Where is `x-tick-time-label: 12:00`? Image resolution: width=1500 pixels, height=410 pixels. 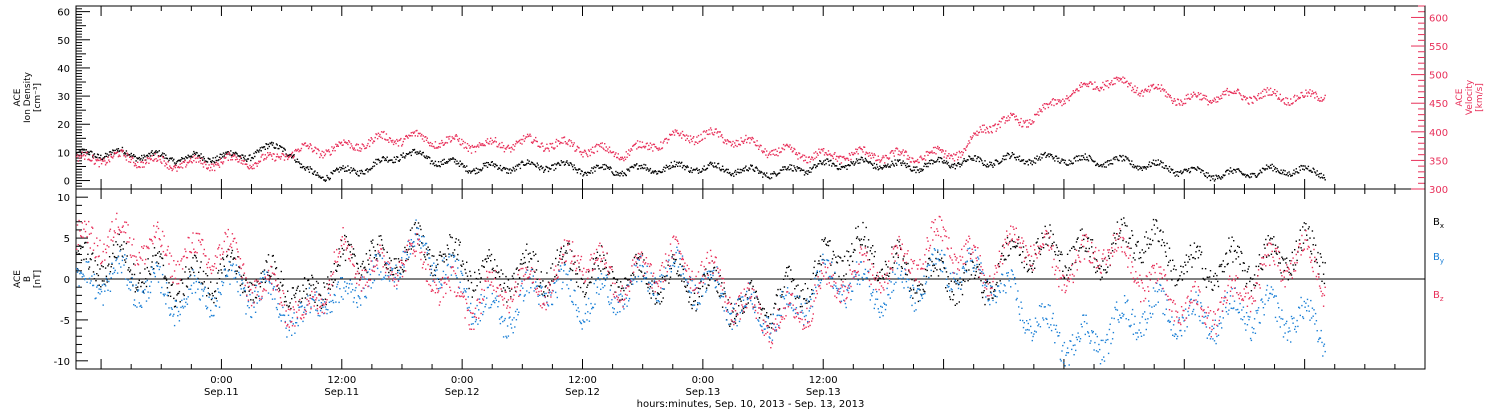
x-tick-time-label: 12:00 is located at coordinates (582, 380).